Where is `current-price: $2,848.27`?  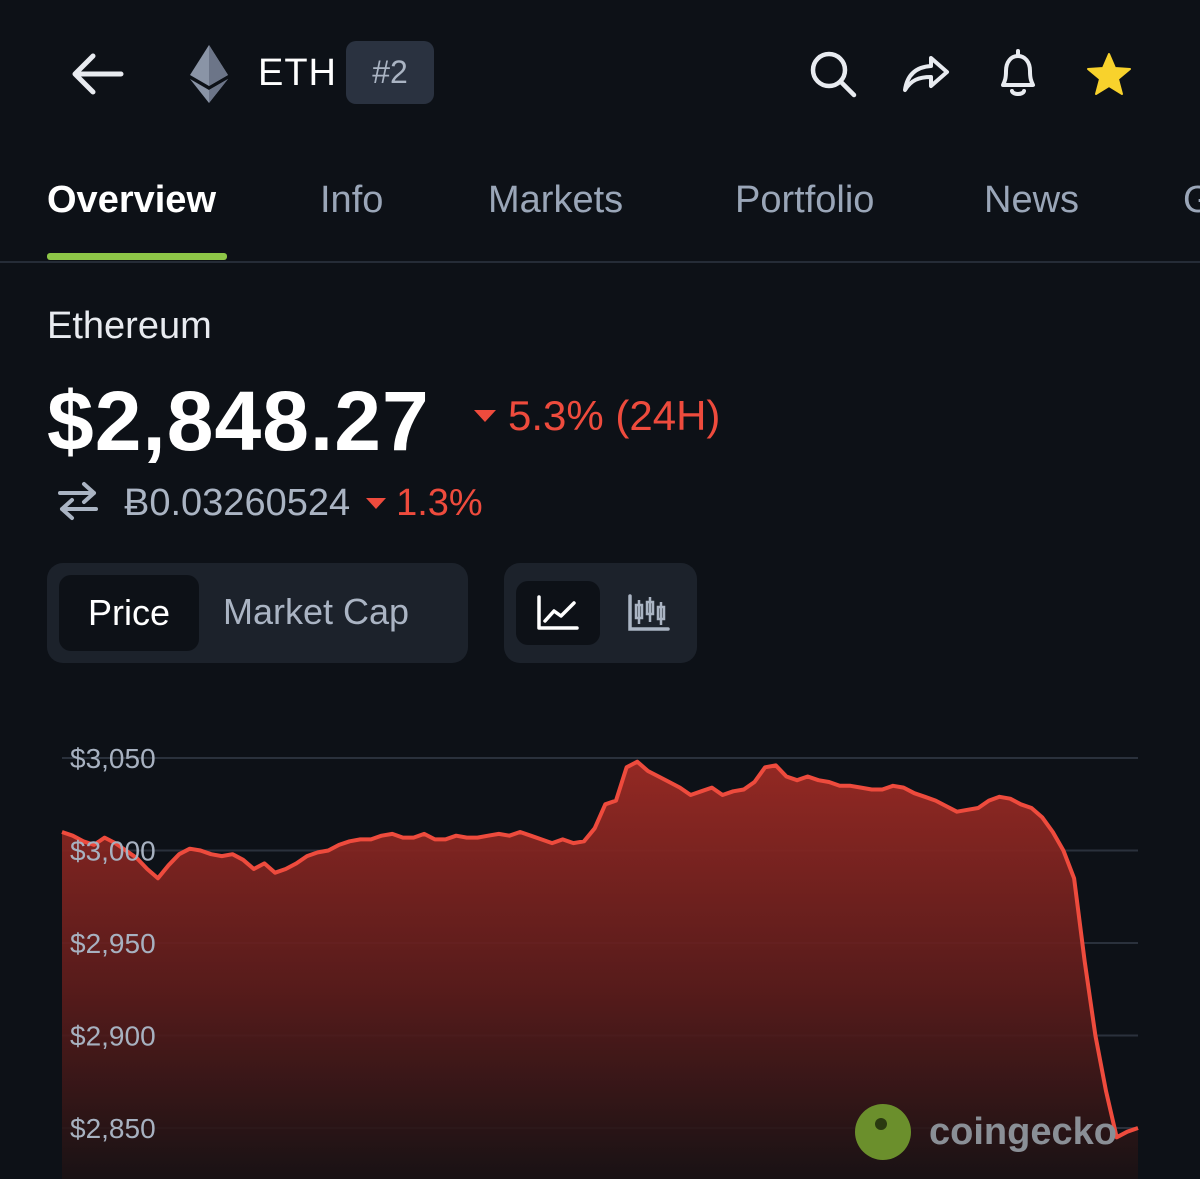
current-price: $2,848.27 is located at coordinates (238, 421).